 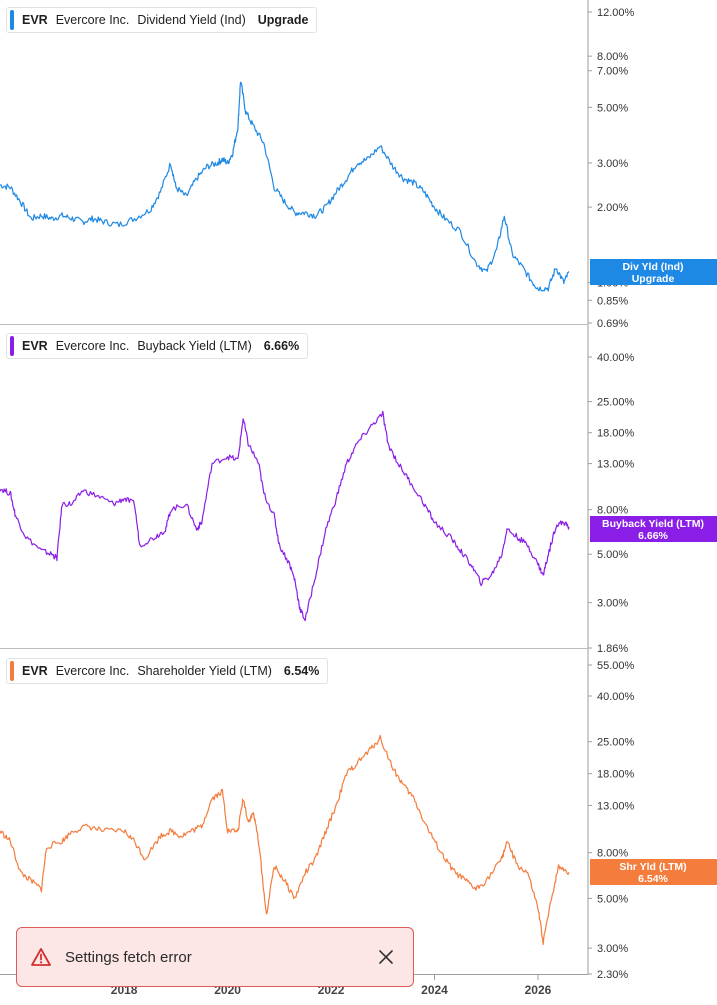 I want to click on badge-label: Shr Yld (LTM), so click(x=652, y=867).